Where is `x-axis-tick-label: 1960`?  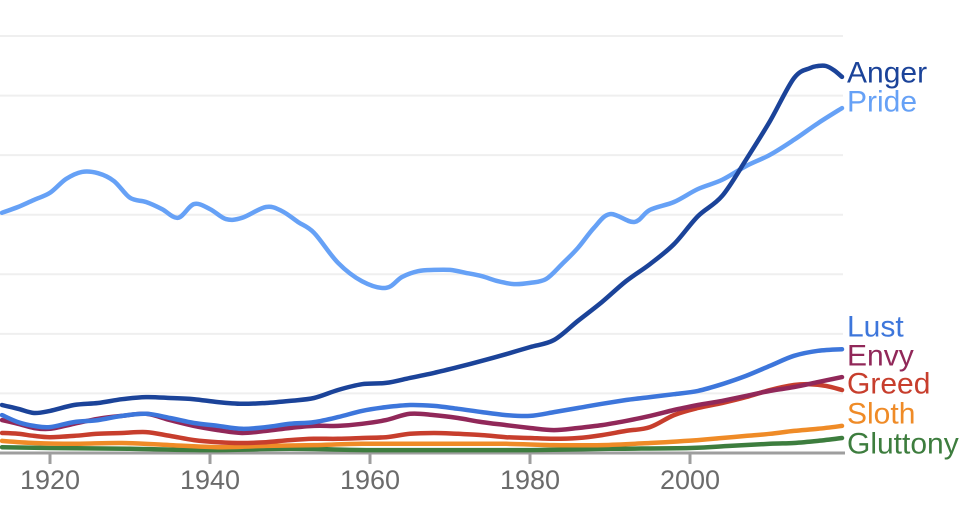
x-axis-tick-label: 1960 is located at coordinates (370, 480).